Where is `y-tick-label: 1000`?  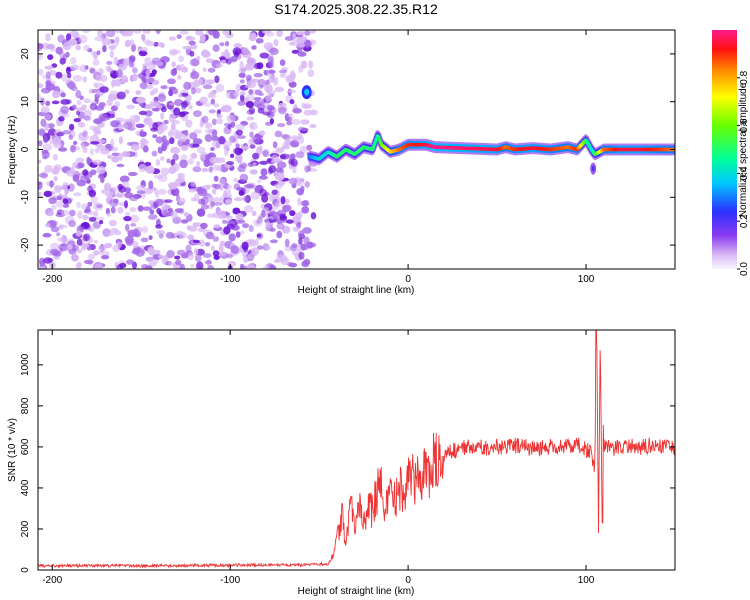 y-tick-label: 1000 is located at coordinates (25, 364).